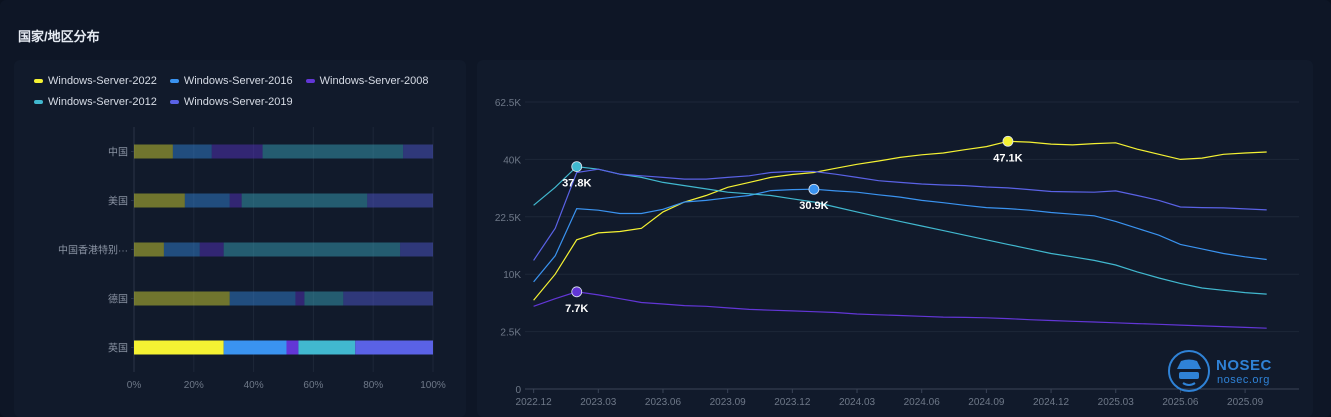  Describe the element at coordinates (373, 385) in the screenshot. I see `bar-x-tick-label: 80%` at that location.